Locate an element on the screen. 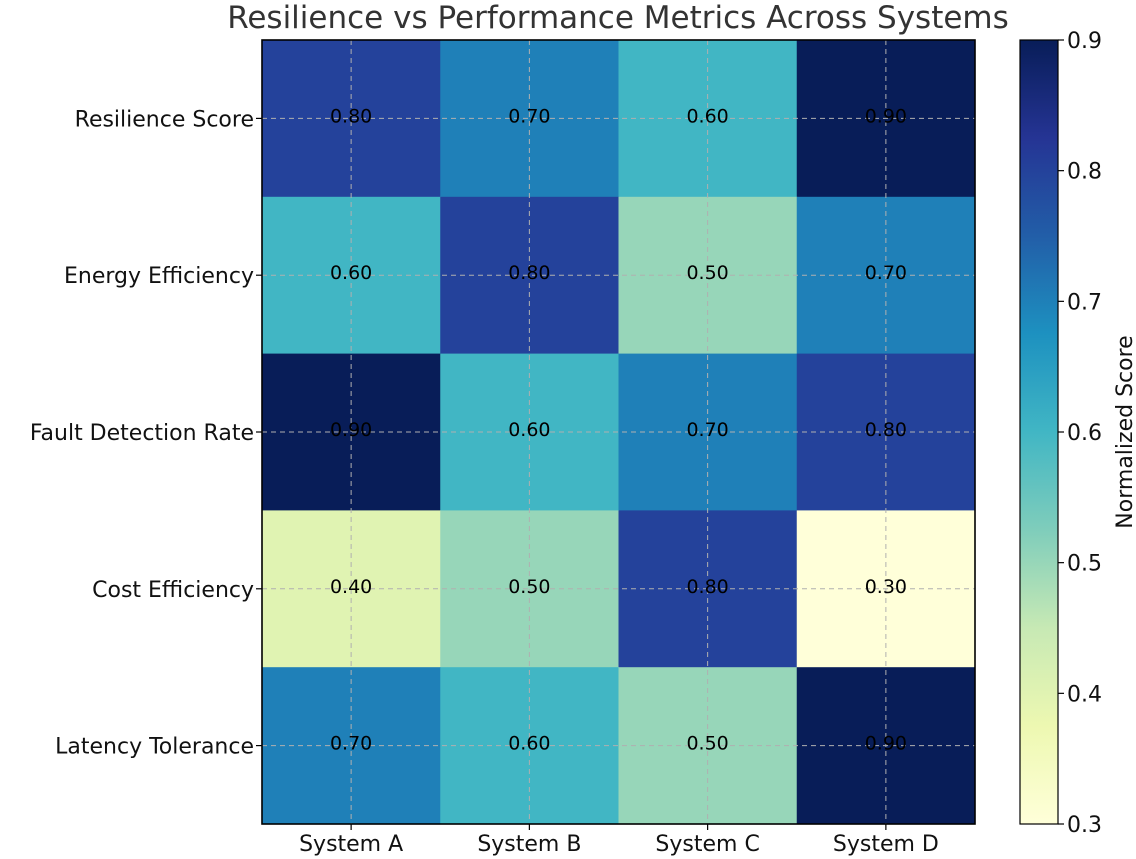  colorbar-tick-label: 0.5 is located at coordinates (1084, 564).